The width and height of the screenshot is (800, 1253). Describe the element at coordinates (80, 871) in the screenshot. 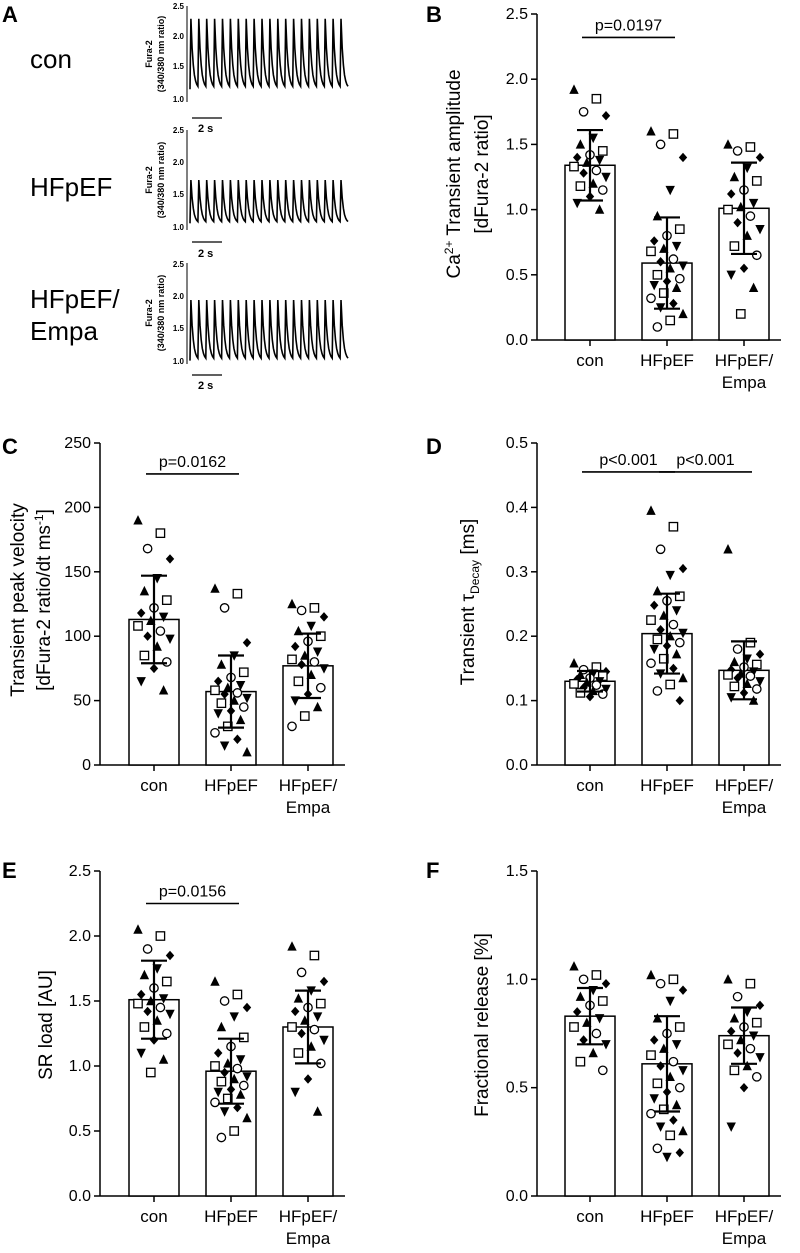

I see `y-tick-label: 2.5` at that location.